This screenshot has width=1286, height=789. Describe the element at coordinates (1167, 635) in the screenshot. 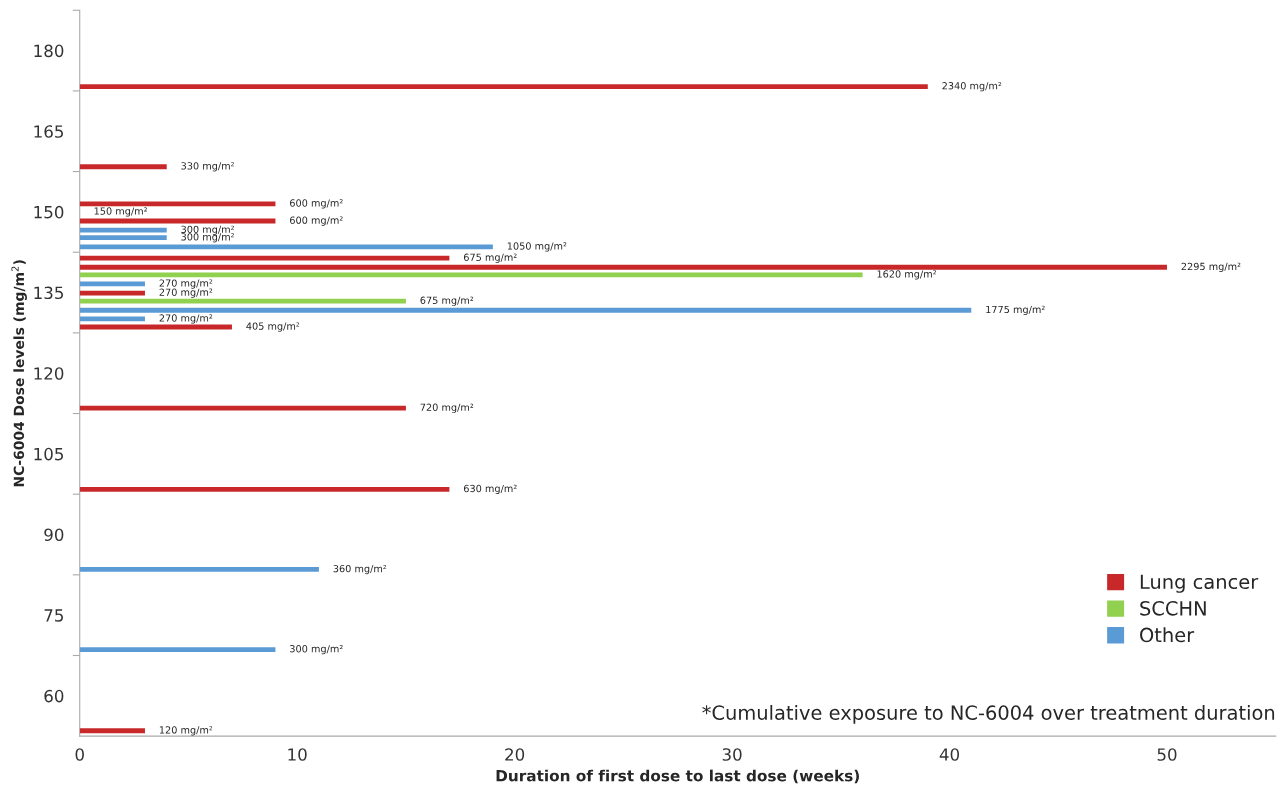

I see `legend-label: Other` at that location.